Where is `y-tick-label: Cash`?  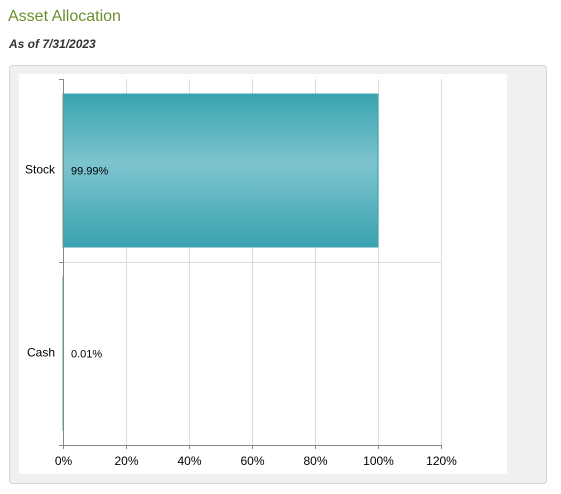 y-tick-label: Cash is located at coordinates (41, 353).